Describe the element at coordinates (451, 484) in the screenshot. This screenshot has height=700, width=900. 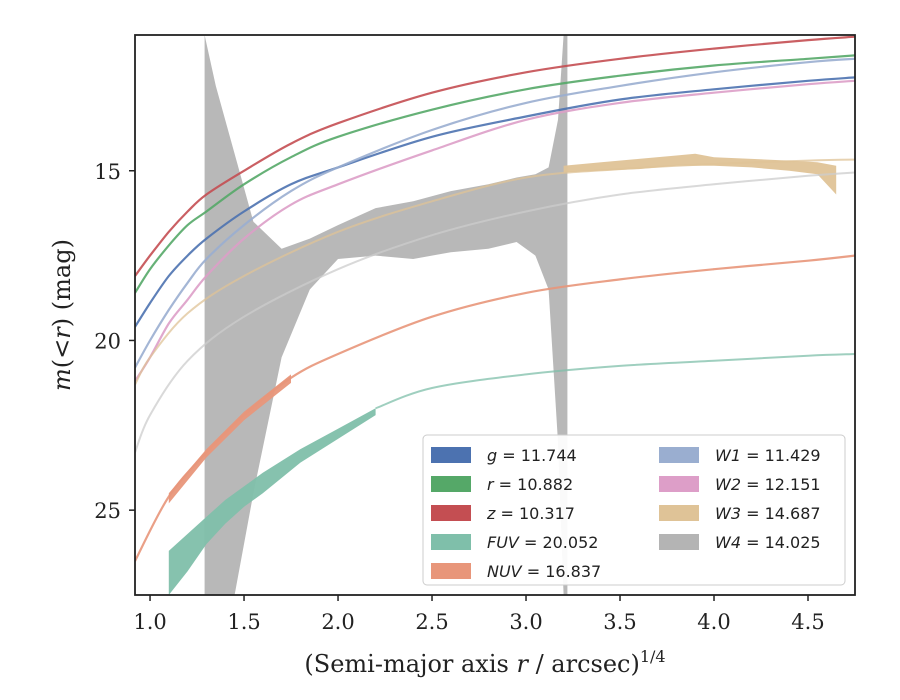
I see `legend-swatch-r` at that location.